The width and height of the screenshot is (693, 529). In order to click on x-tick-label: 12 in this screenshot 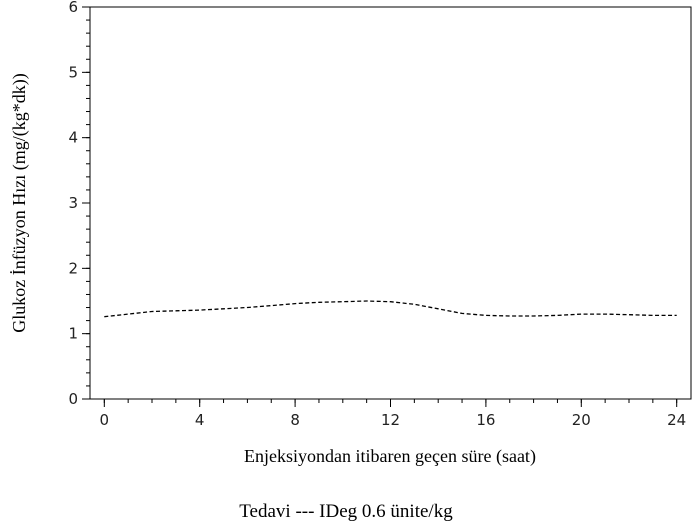, I will do `click(390, 420)`.